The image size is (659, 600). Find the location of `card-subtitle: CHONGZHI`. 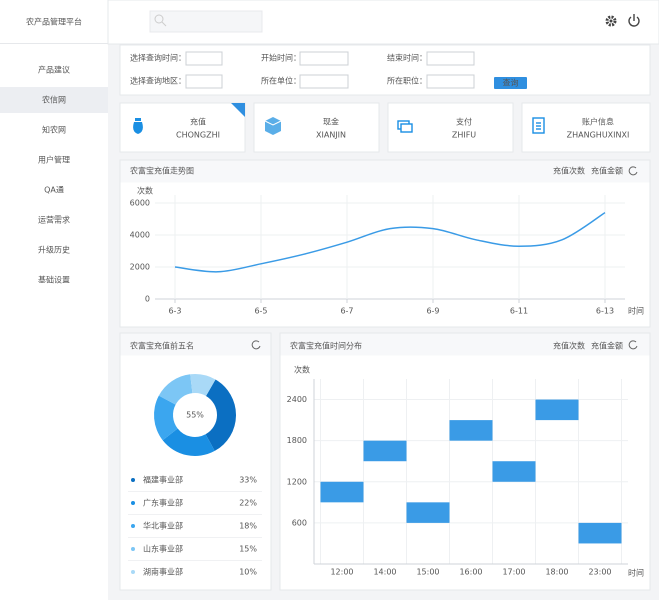

card-subtitle: CHONGZHI is located at coordinates (198, 135).